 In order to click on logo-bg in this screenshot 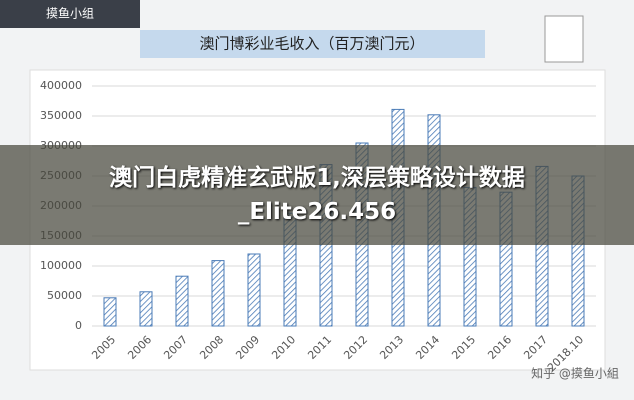, I will do `click(70, 14)`.